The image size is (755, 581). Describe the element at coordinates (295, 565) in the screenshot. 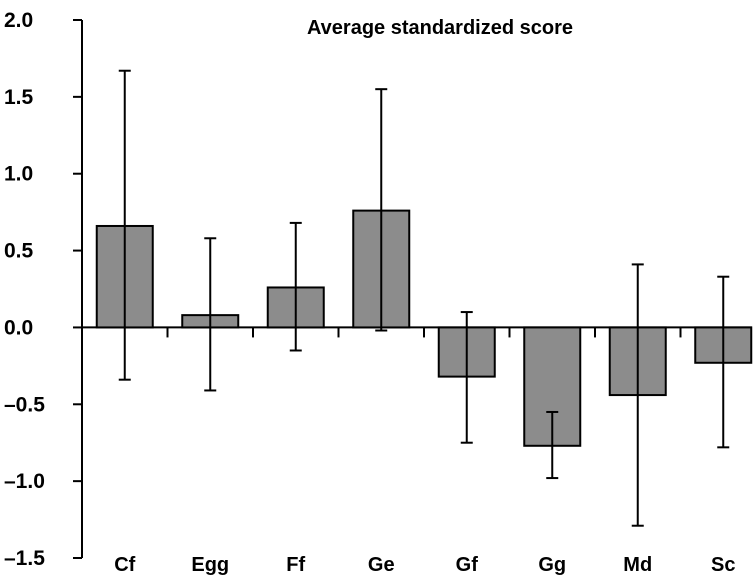

I see `category-label-ff: Ff` at that location.